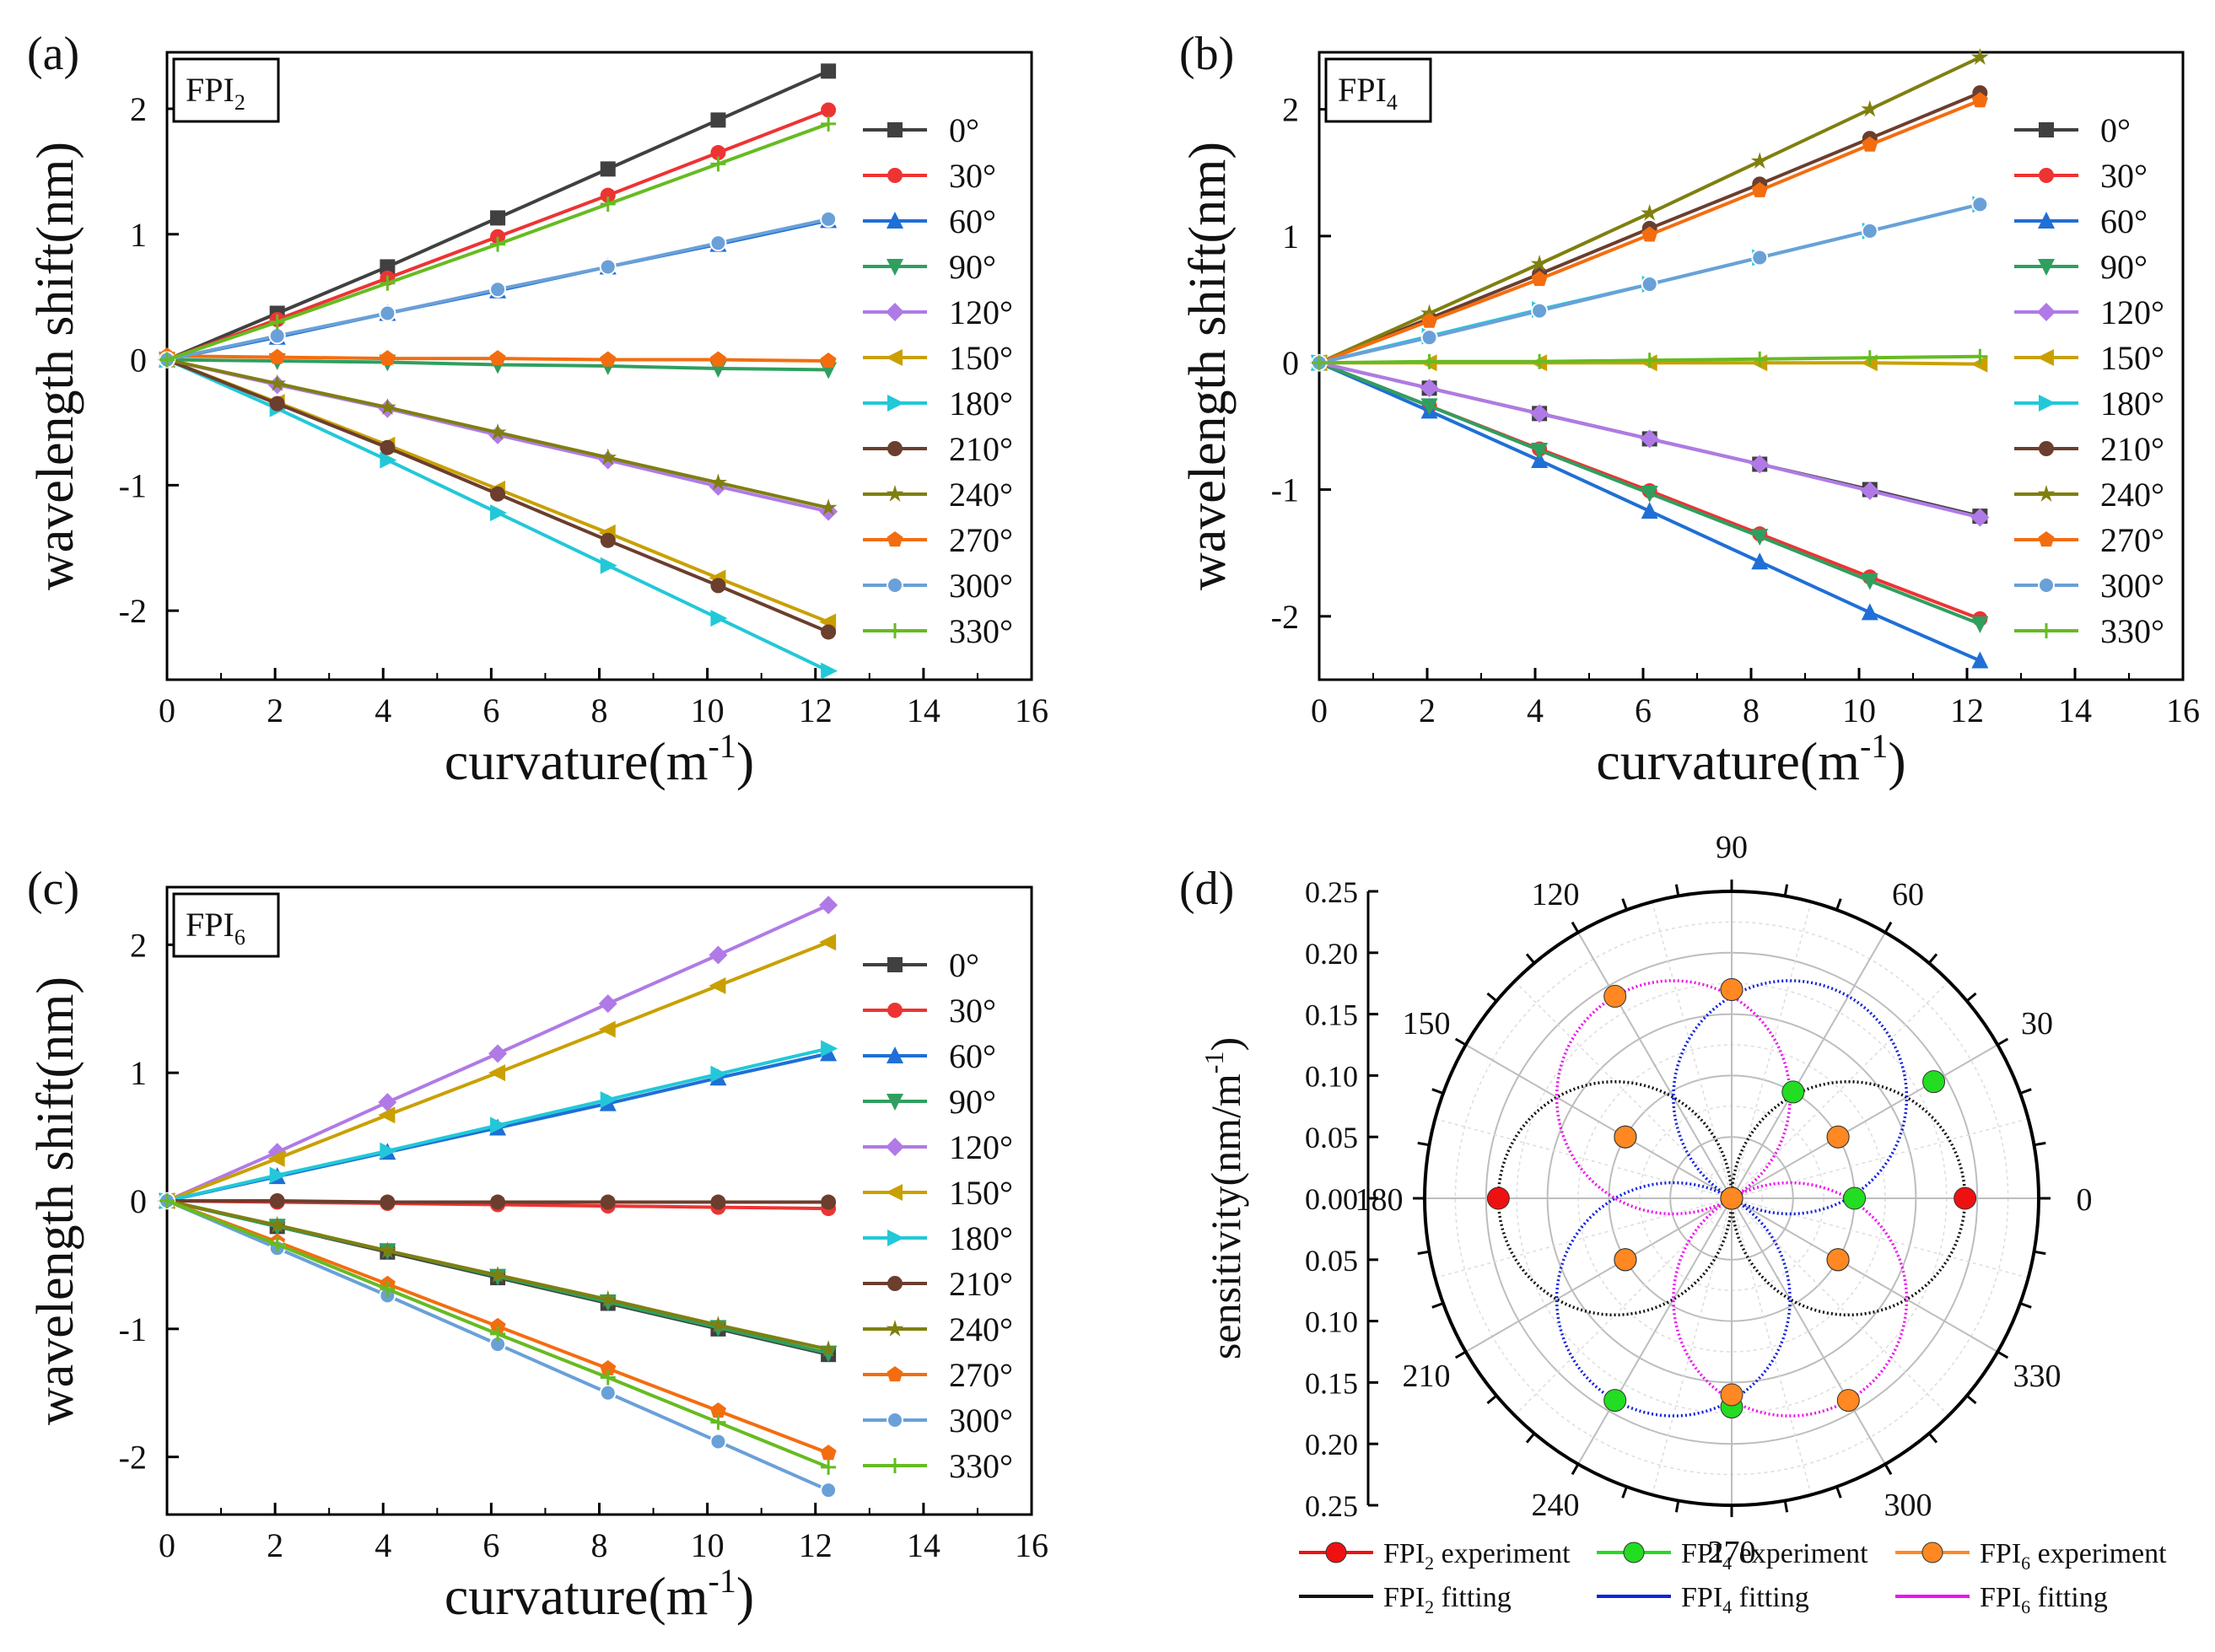 The width and height of the screenshot is (2215, 1652). What do you see at coordinates (1967, 710) in the screenshot?
I see `x-tick-label: 12` at bounding box center [1967, 710].